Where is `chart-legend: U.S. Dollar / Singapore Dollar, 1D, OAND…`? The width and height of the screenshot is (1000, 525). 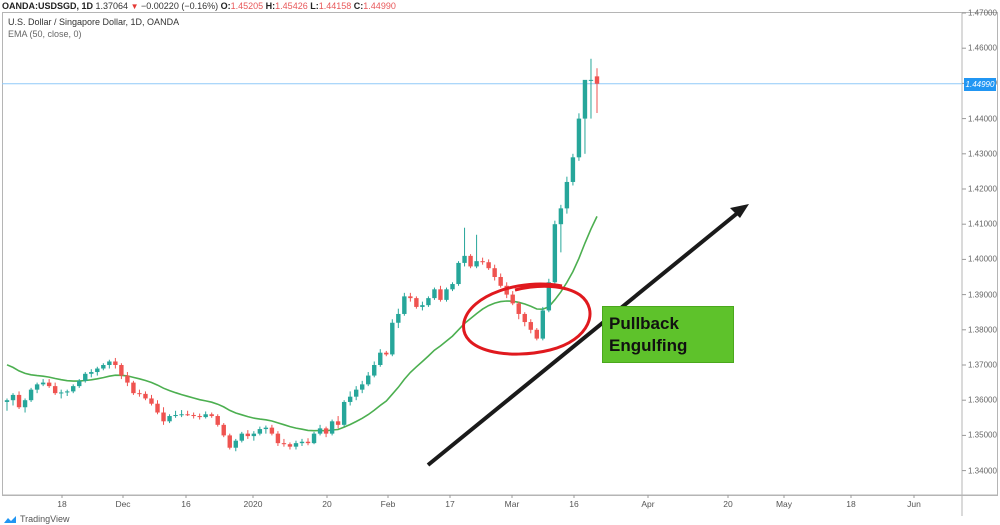
chart-legend: U.S. Dollar / Singapore Dollar, 1D, OAND… is located at coordinates (93, 28).